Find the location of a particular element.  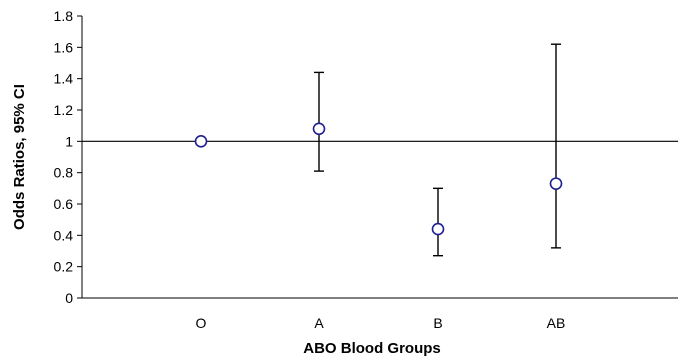

x-category-label: B is located at coordinates (437, 323).